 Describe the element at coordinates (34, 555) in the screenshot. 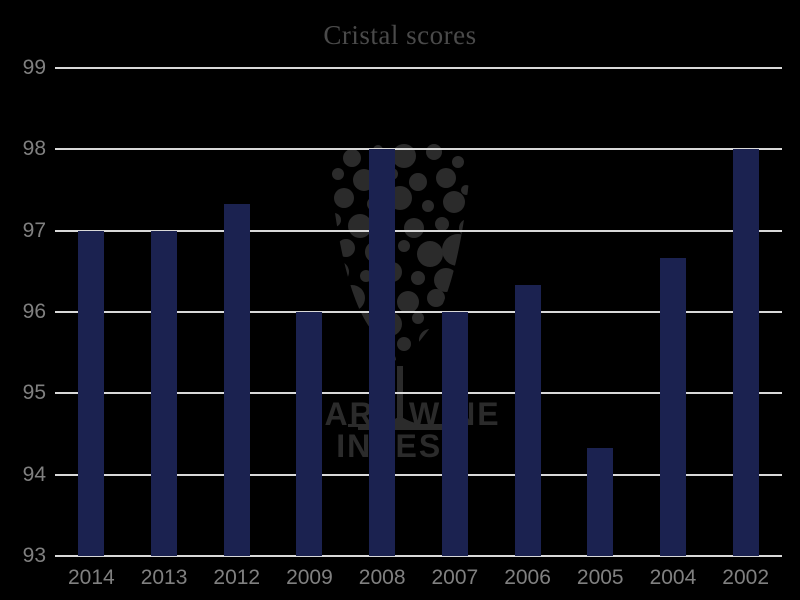

I see `y-axis-tick-label: 93` at that location.